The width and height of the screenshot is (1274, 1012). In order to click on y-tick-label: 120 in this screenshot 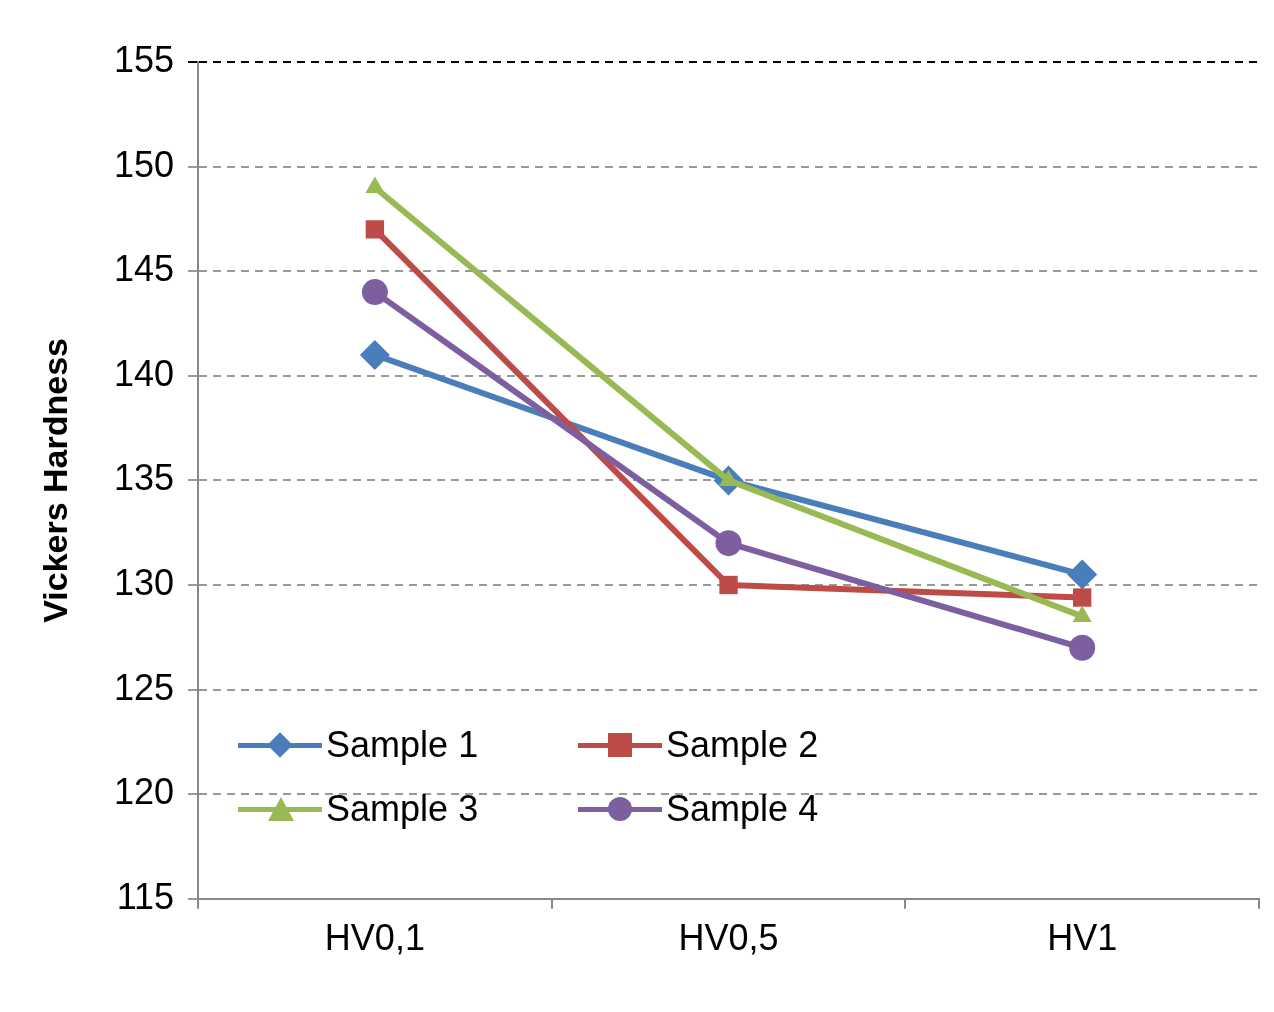, I will do `click(144, 792)`.